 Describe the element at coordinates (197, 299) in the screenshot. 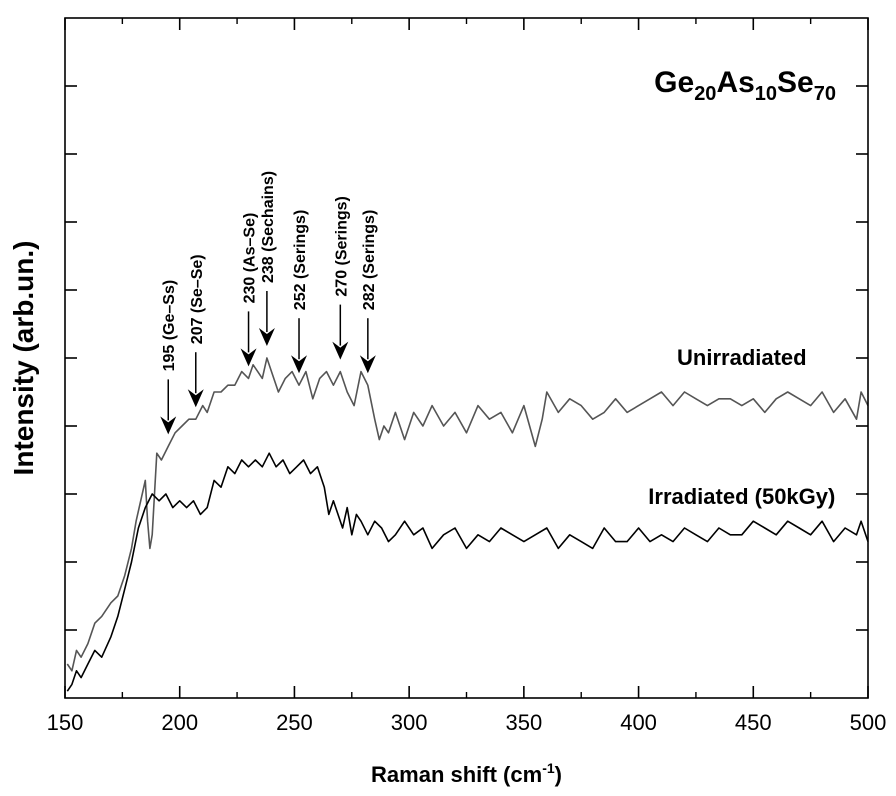

I see `annotation-label: 207 (Se–Se)` at that location.